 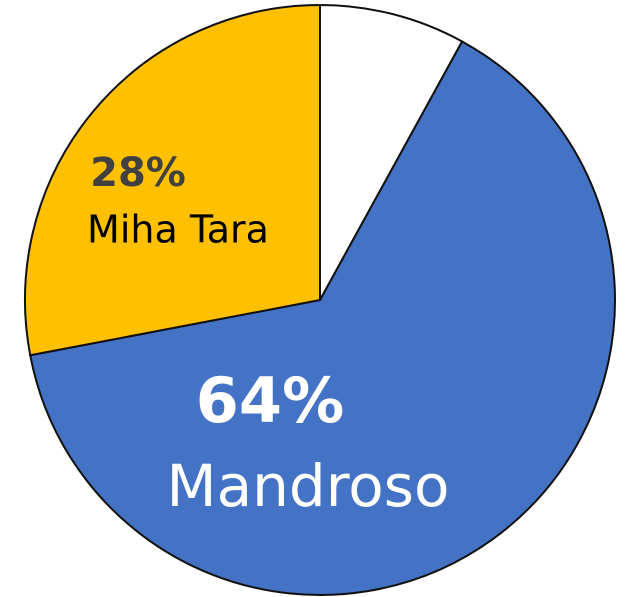 I want to click on slice-value-label: 28%, so click(x=138, y=173).